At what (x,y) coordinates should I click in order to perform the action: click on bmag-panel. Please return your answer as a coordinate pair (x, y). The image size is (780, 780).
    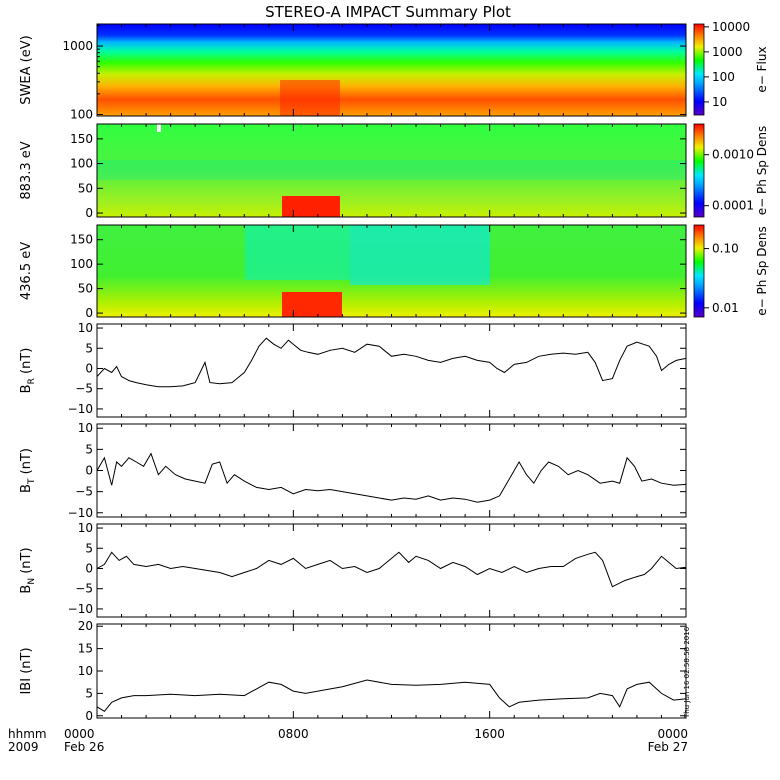
    Looking at the image, I should click on (391, 671).